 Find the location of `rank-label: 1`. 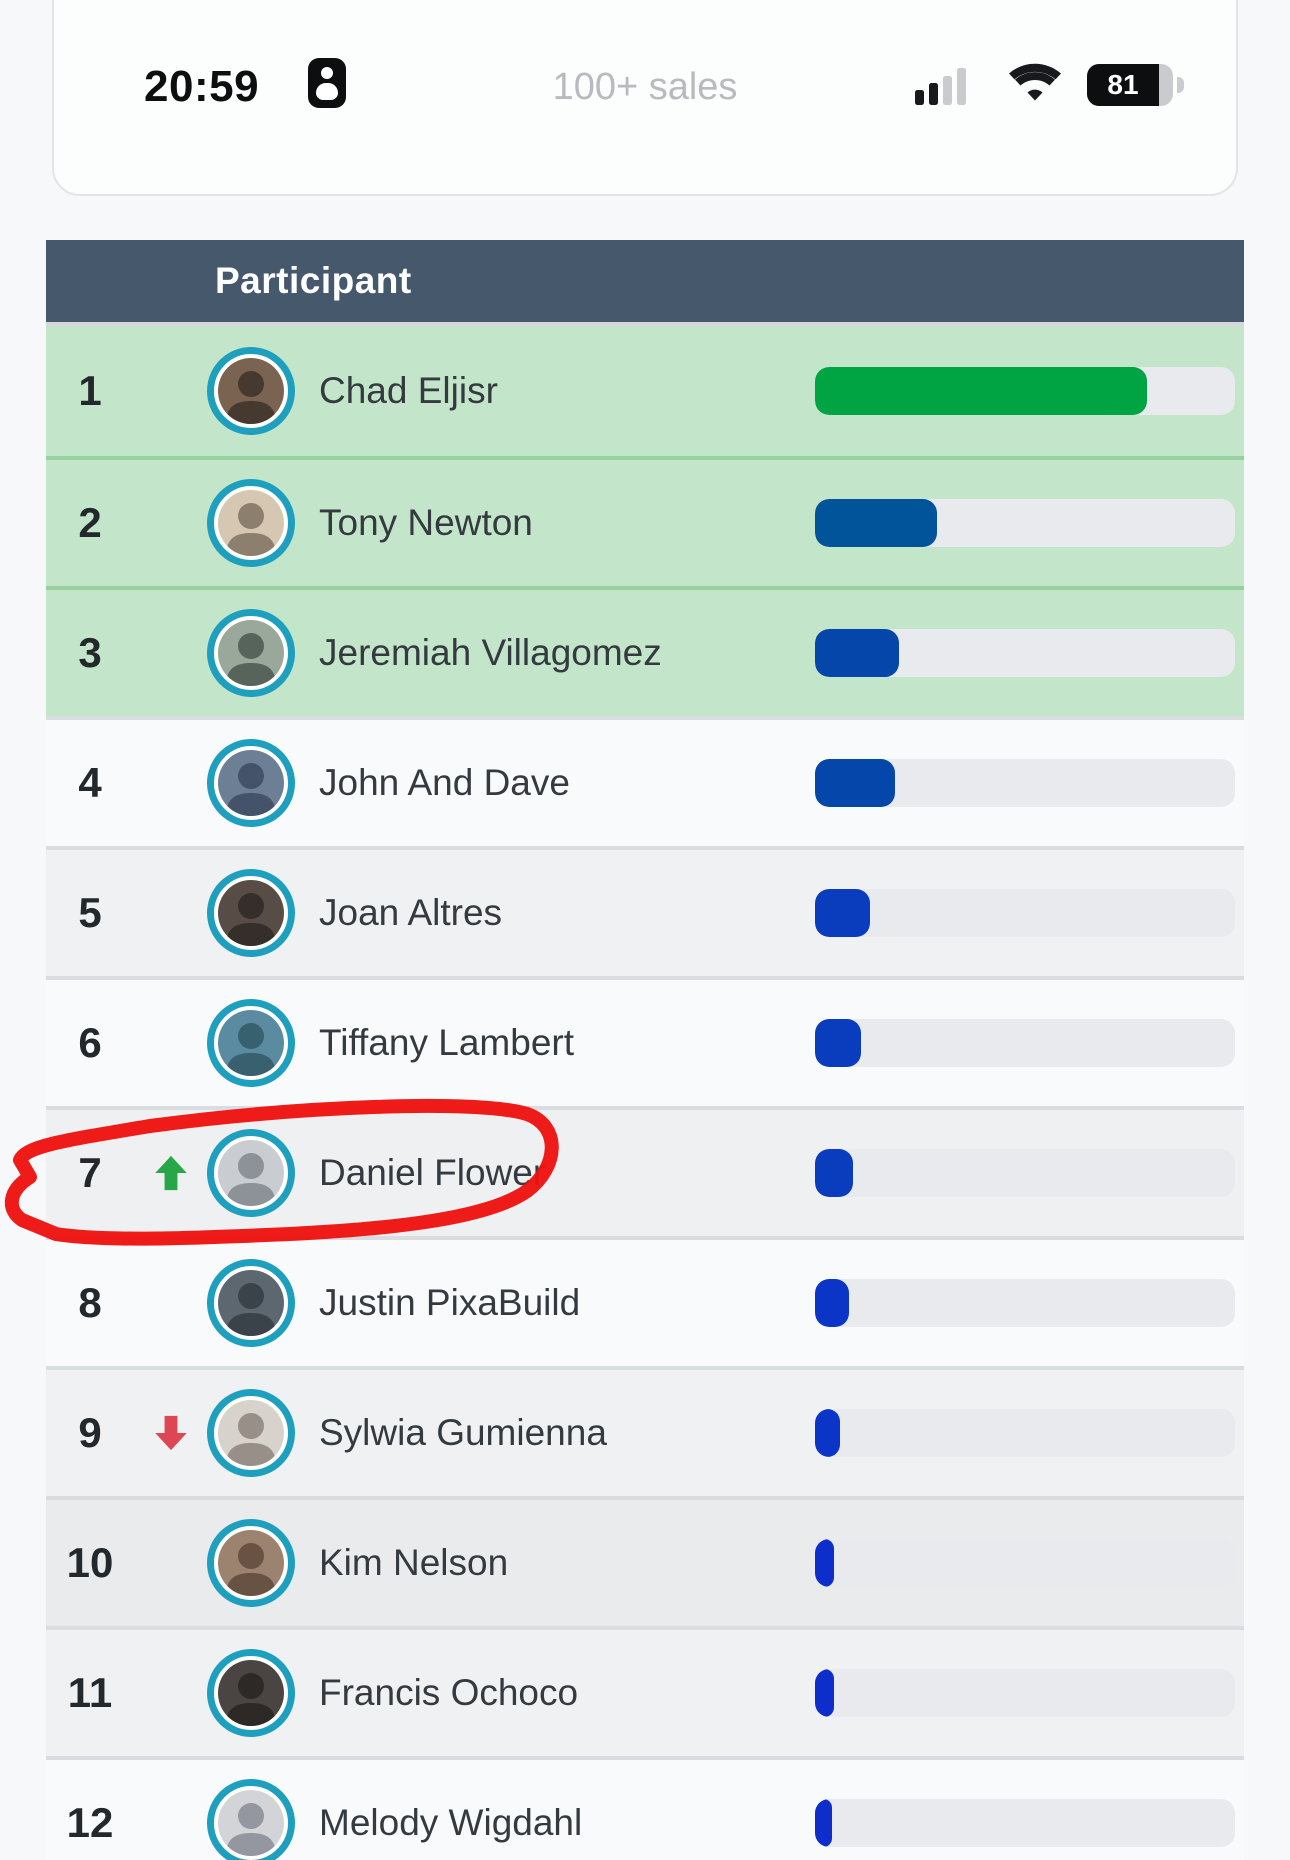

rank-label: 1 is located at coordinates (90, 390).